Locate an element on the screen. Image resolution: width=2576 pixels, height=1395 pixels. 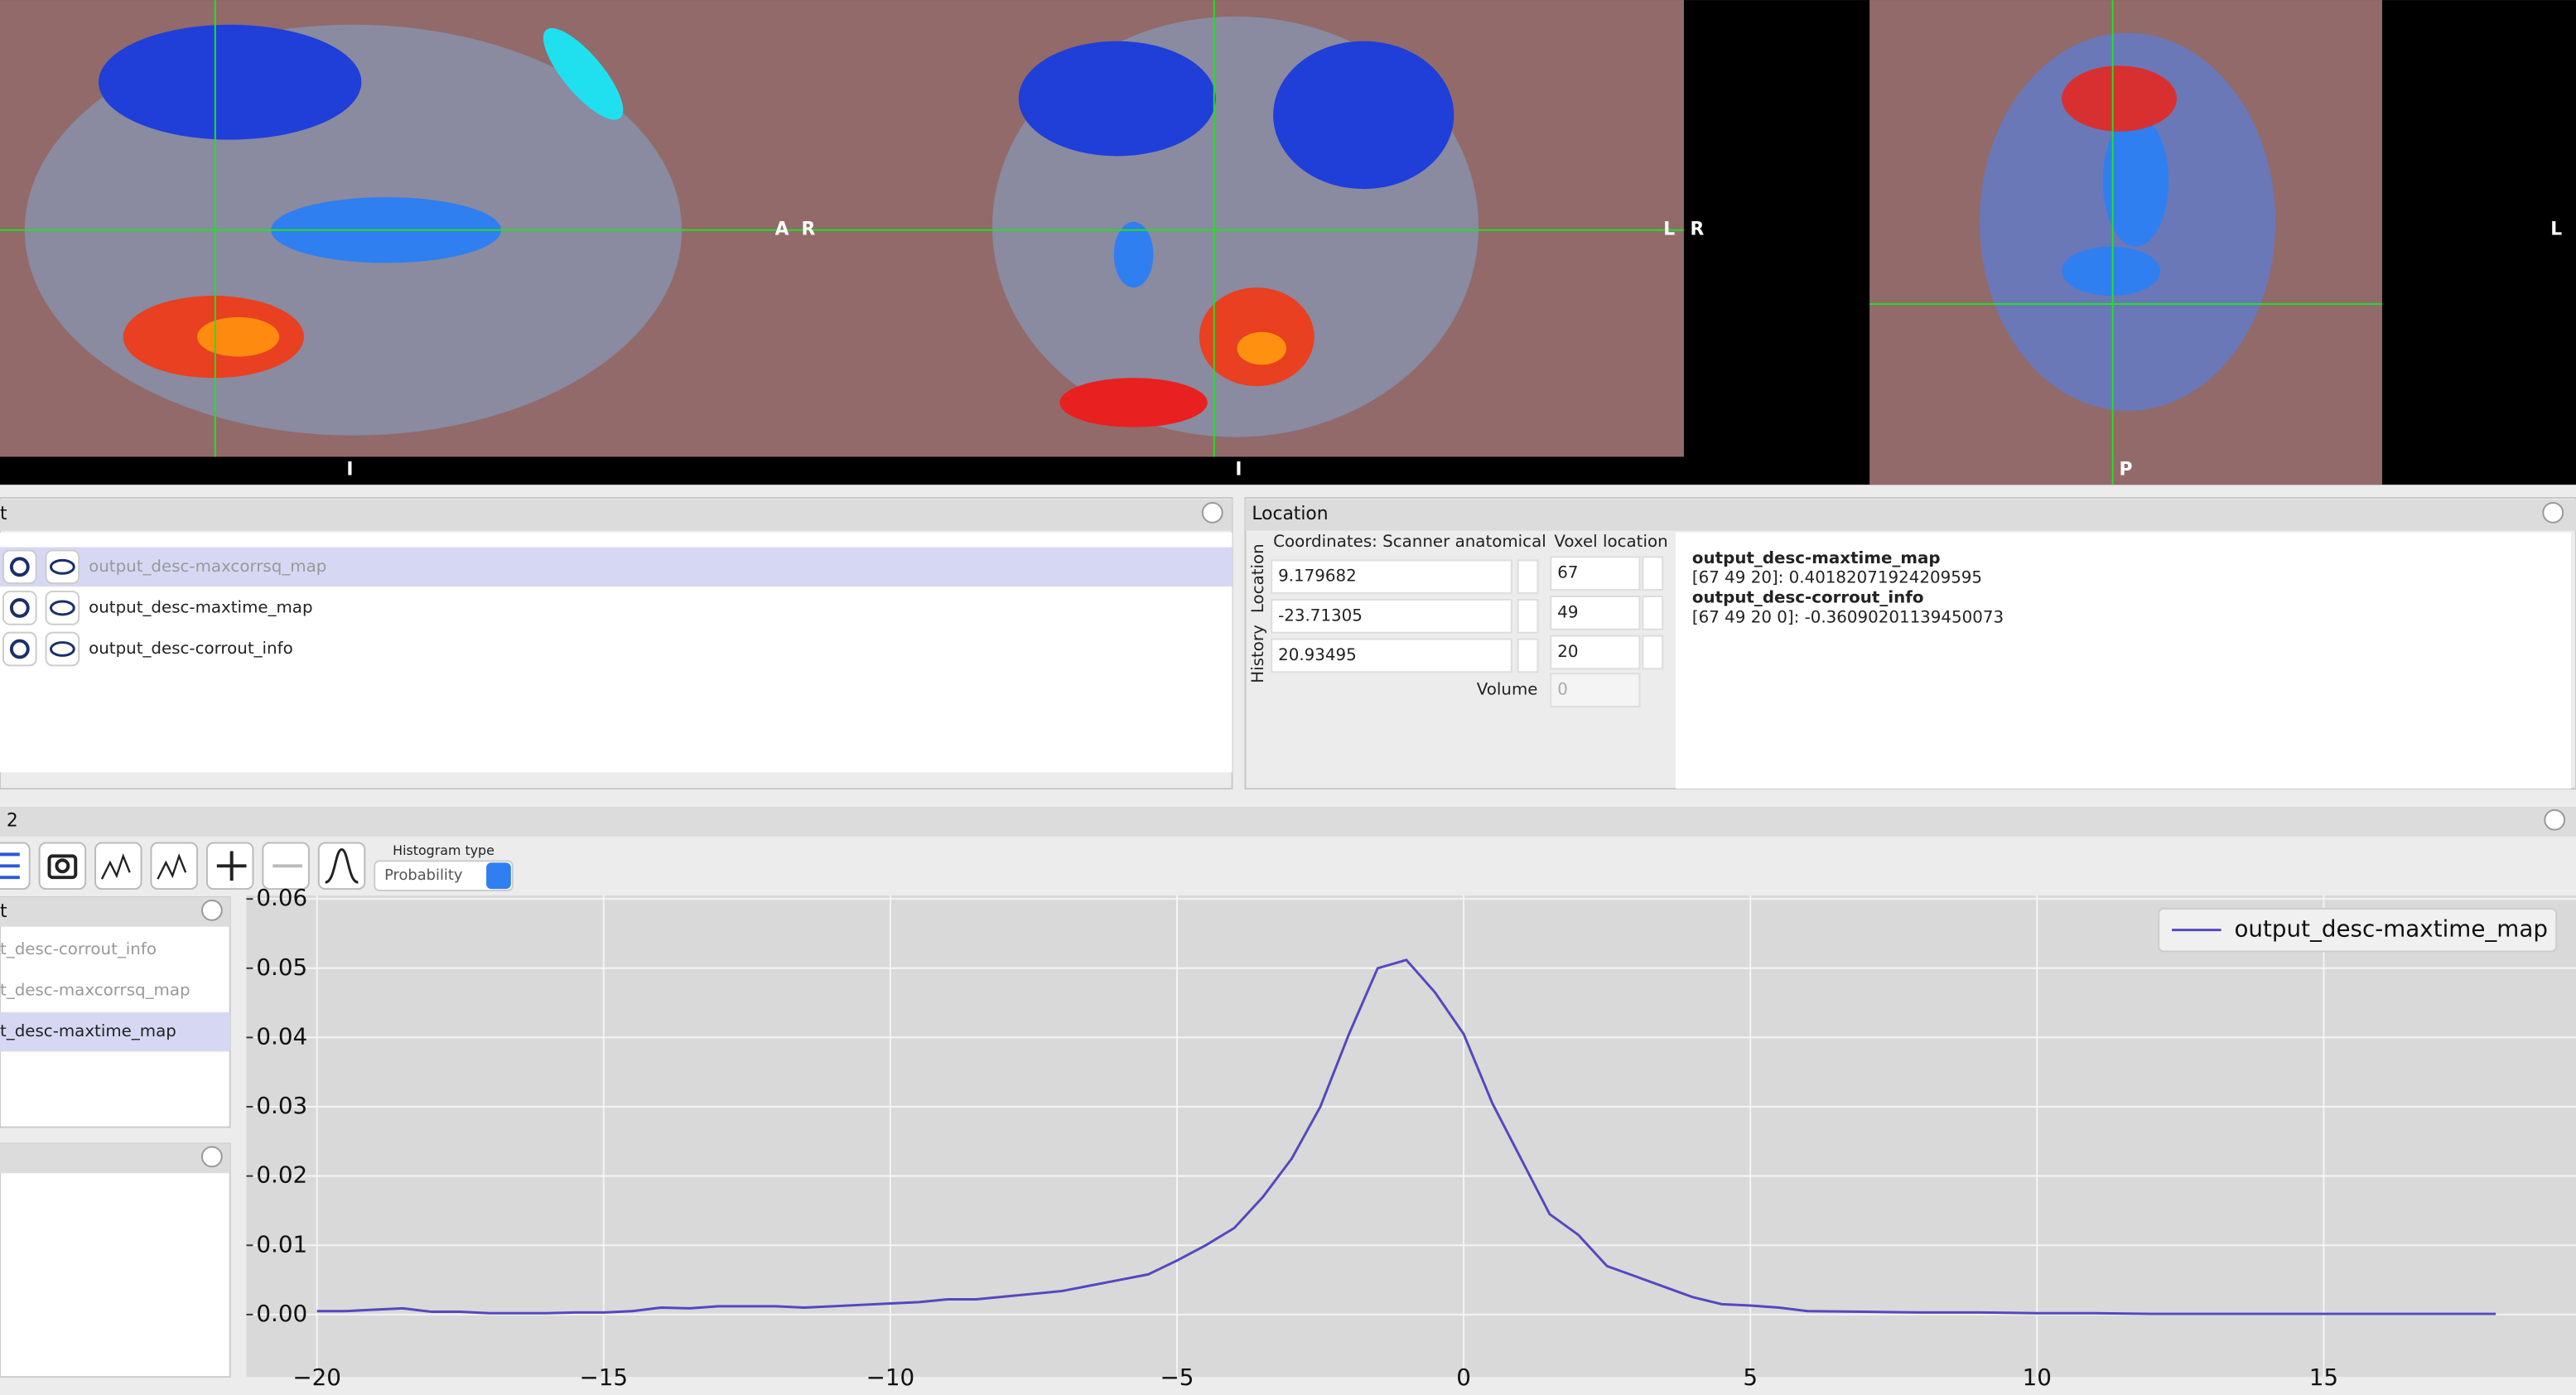
field-label: Coordinates: Scanner anatomical is located at coordinates (1410, 542).